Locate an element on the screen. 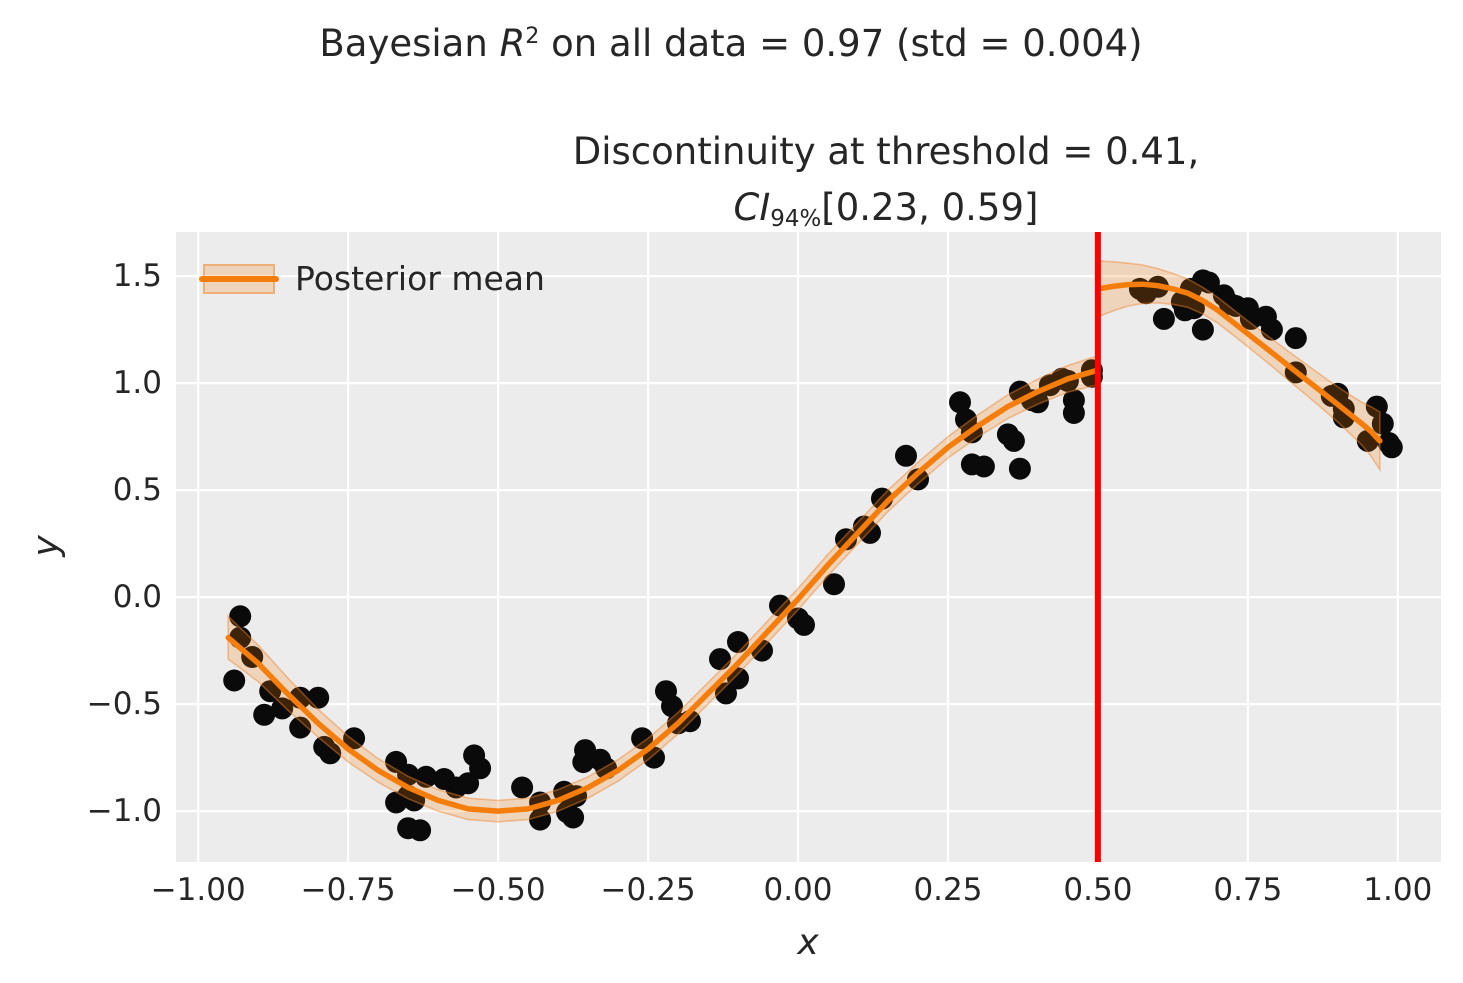 The width and height of the screenshot is (1463, 983). ci-interval: [0.23, 0.59] is located at coordinates (930, 207).